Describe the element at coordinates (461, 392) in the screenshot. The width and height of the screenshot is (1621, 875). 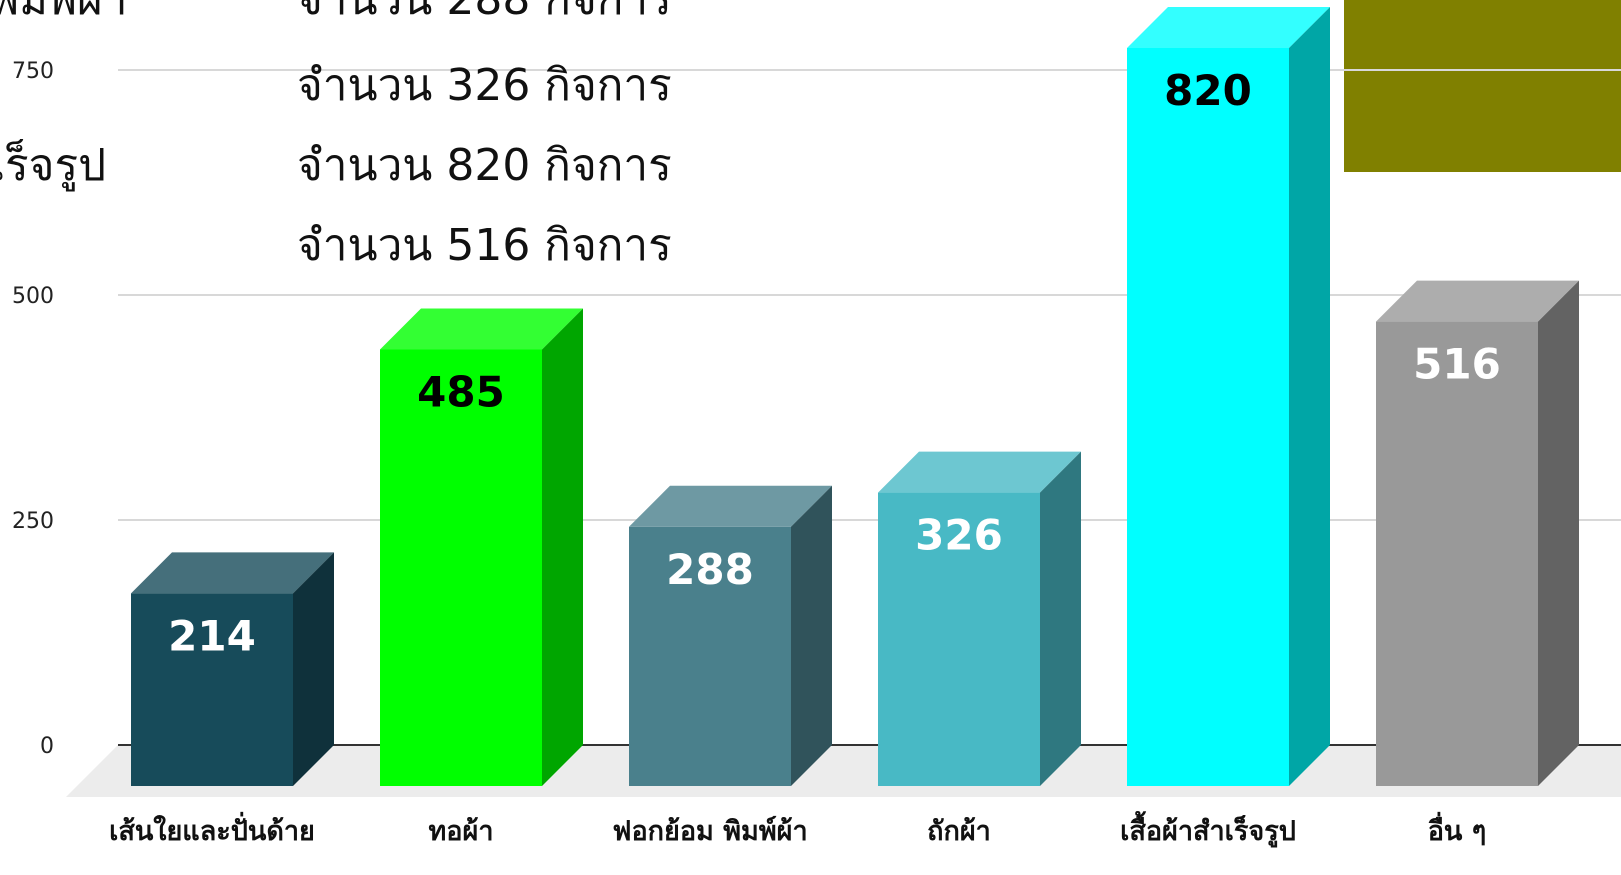
I see `value-label: 485` at that location.